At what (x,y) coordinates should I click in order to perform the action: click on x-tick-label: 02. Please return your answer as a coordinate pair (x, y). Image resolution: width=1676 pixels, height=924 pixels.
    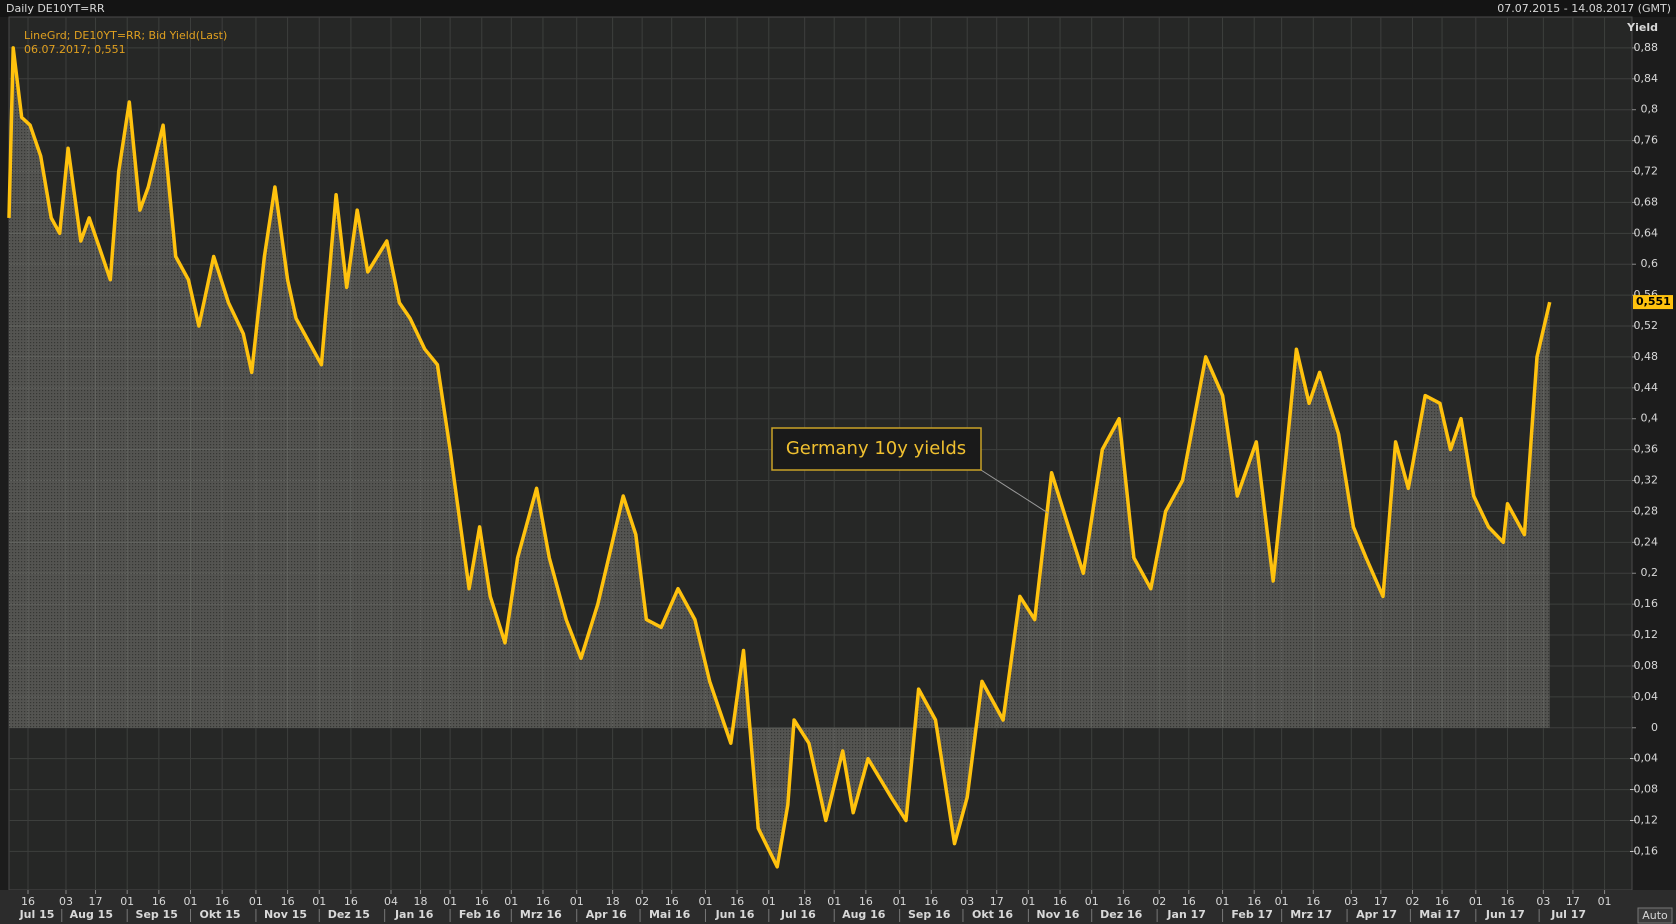
    Looking at the image, I should click on (1413, 901).